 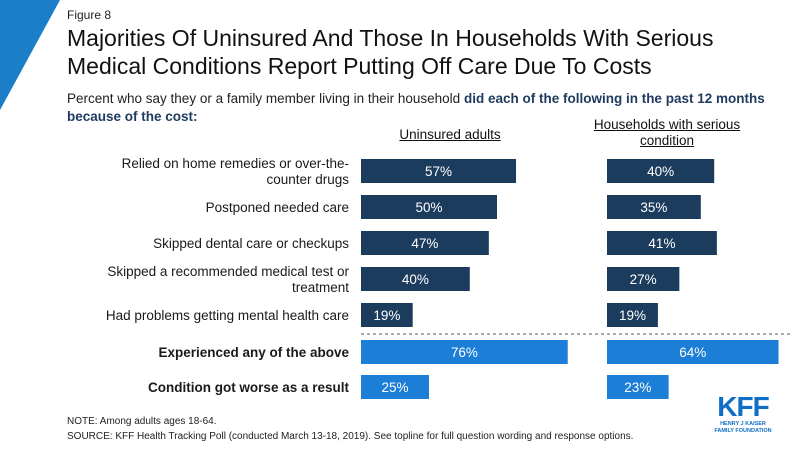 I want to click on data-label: 50%, so click(x=428, y=207).